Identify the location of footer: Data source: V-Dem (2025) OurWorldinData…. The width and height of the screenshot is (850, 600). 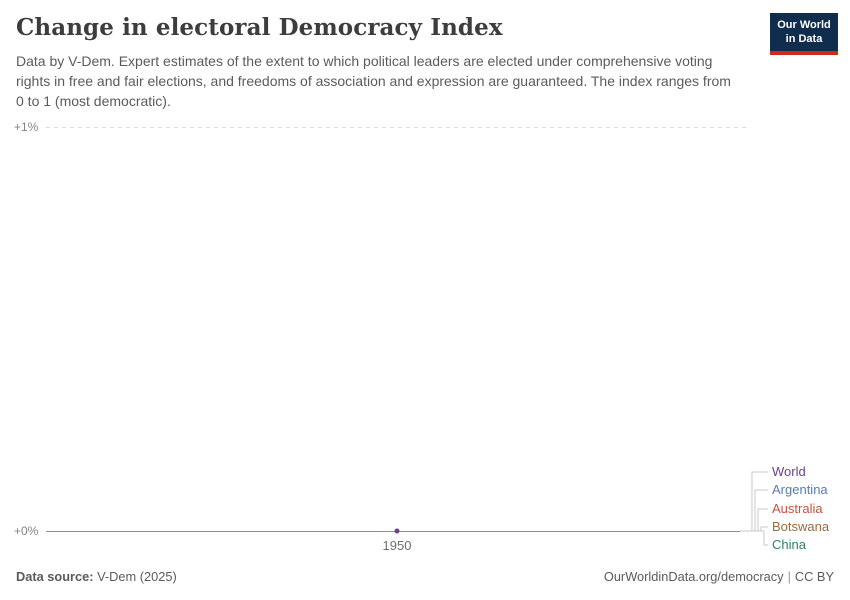
(425, 576).